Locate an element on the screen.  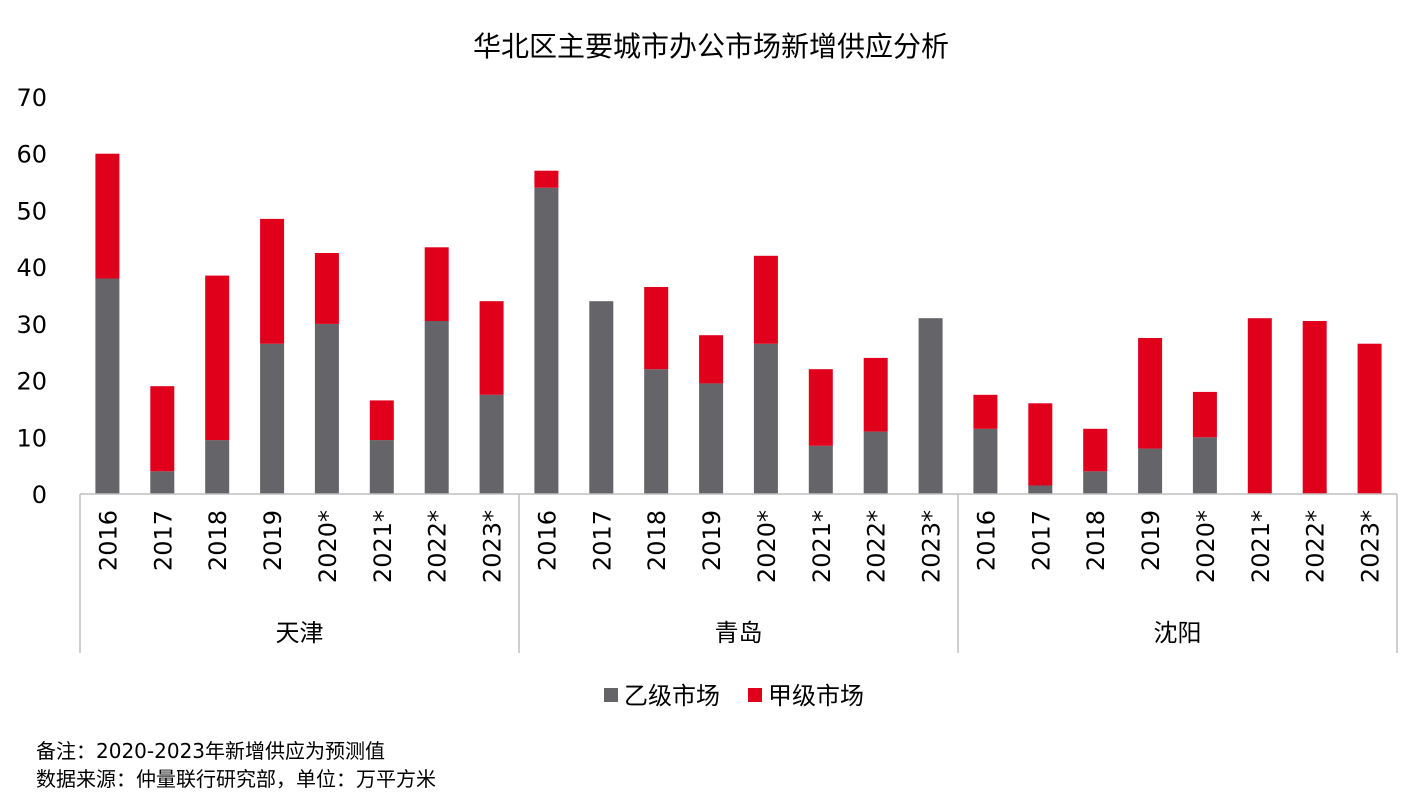
y-tick-label: 60 is located at coordinates (31, 155).